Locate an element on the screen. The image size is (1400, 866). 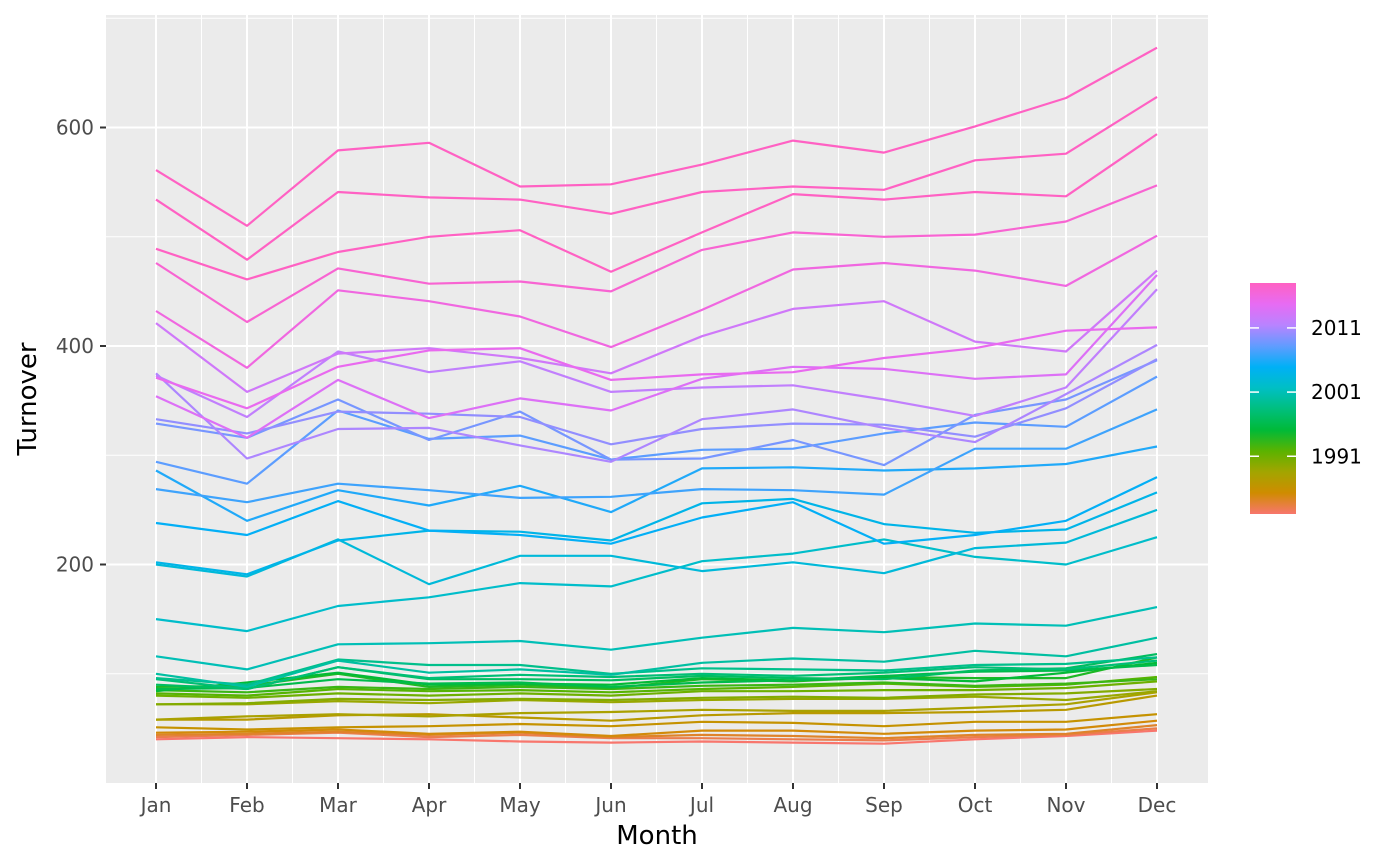
series-line-2017 is located at coordinates (656, 254).